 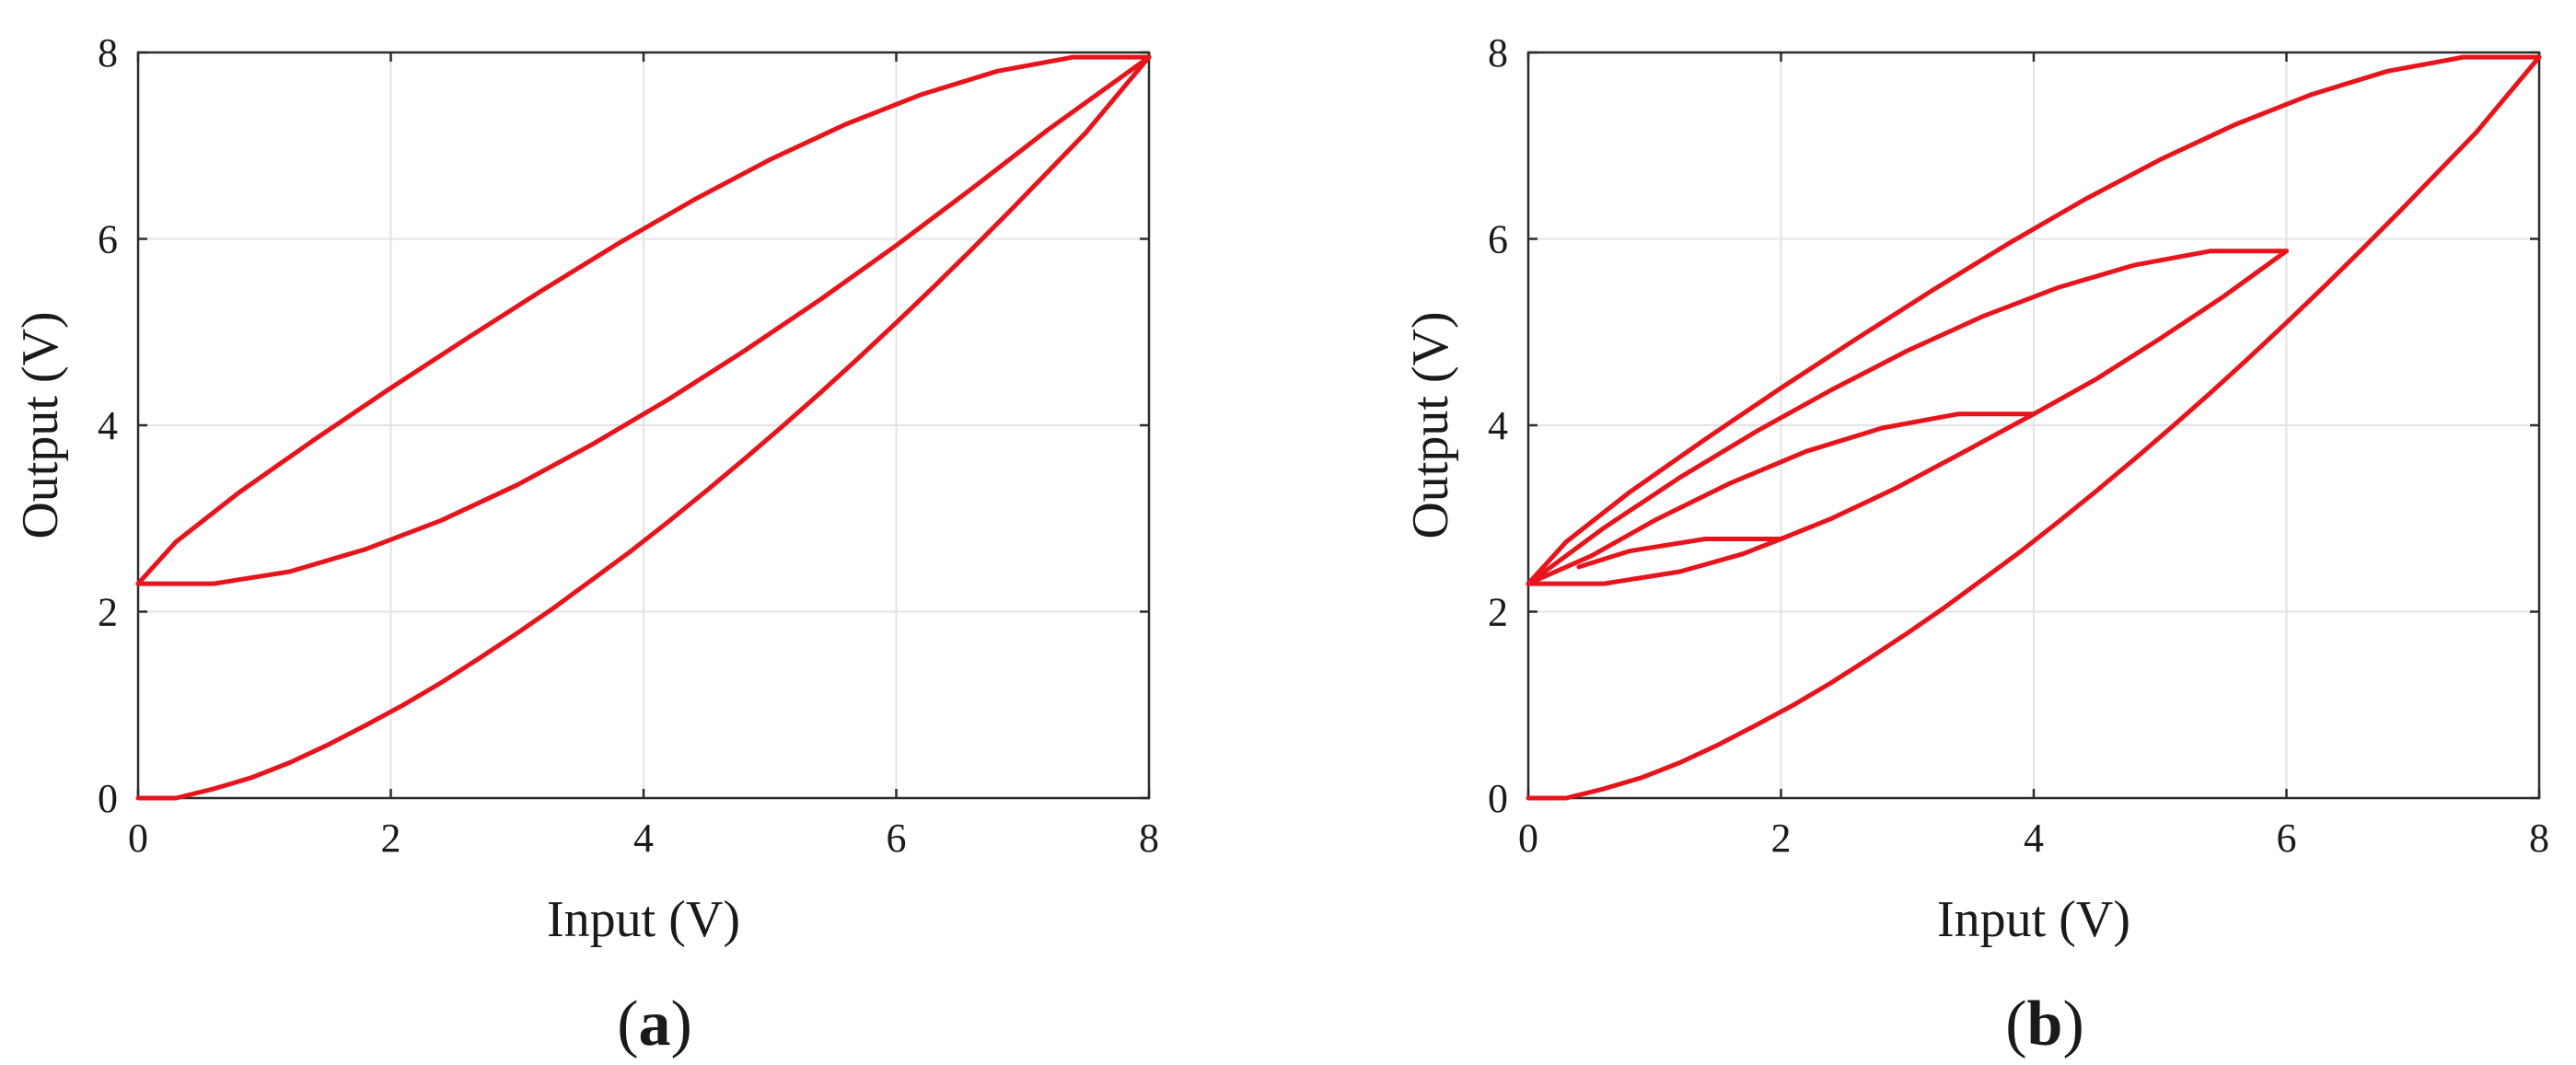 I want to click on panel-letter: b, so click(x=2045, y=1024).